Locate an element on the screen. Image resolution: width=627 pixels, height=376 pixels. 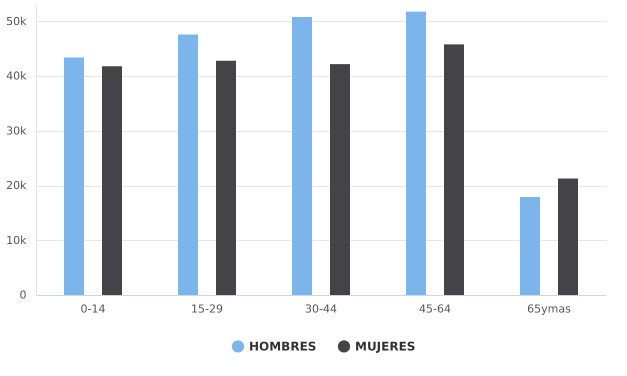
x-tick-label: 0-14 is located at coordinates (93, 309).